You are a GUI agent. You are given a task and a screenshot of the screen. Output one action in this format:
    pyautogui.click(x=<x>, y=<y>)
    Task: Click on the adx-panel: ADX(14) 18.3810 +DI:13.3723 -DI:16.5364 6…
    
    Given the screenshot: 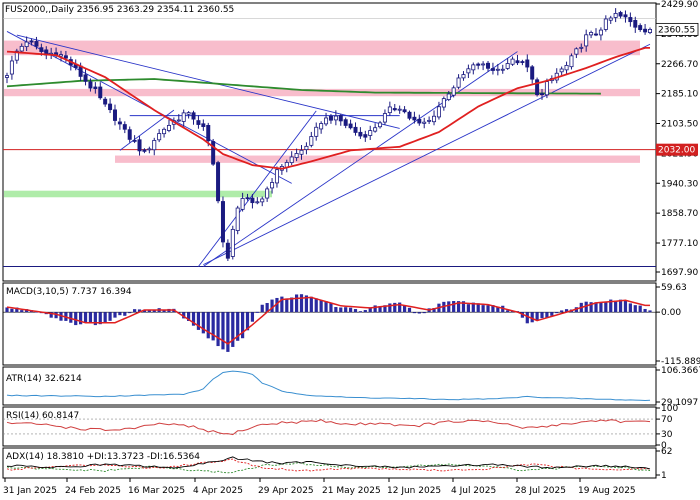 What is the action you would take?
    pyautogui.click(x=337, y=464)
    